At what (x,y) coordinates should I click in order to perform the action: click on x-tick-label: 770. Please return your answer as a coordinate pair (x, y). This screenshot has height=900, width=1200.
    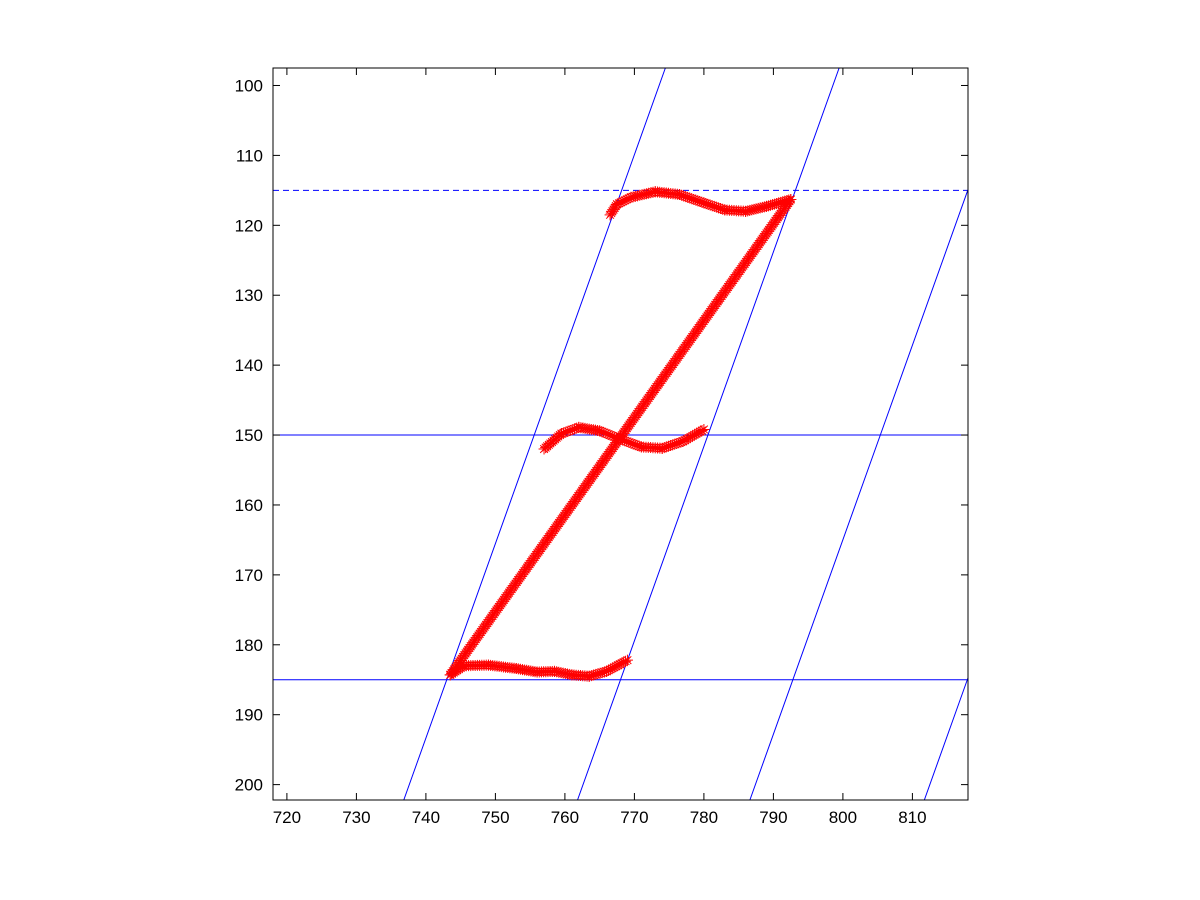
    Looking at the image, I should click on (634, 817).